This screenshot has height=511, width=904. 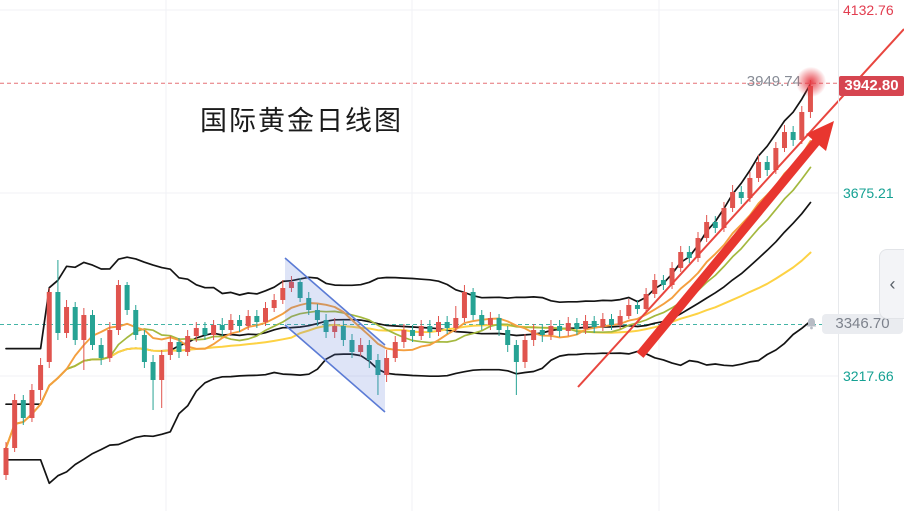 I want to click on collapse-panel-tab: ‹, so click(x=891, y=284).